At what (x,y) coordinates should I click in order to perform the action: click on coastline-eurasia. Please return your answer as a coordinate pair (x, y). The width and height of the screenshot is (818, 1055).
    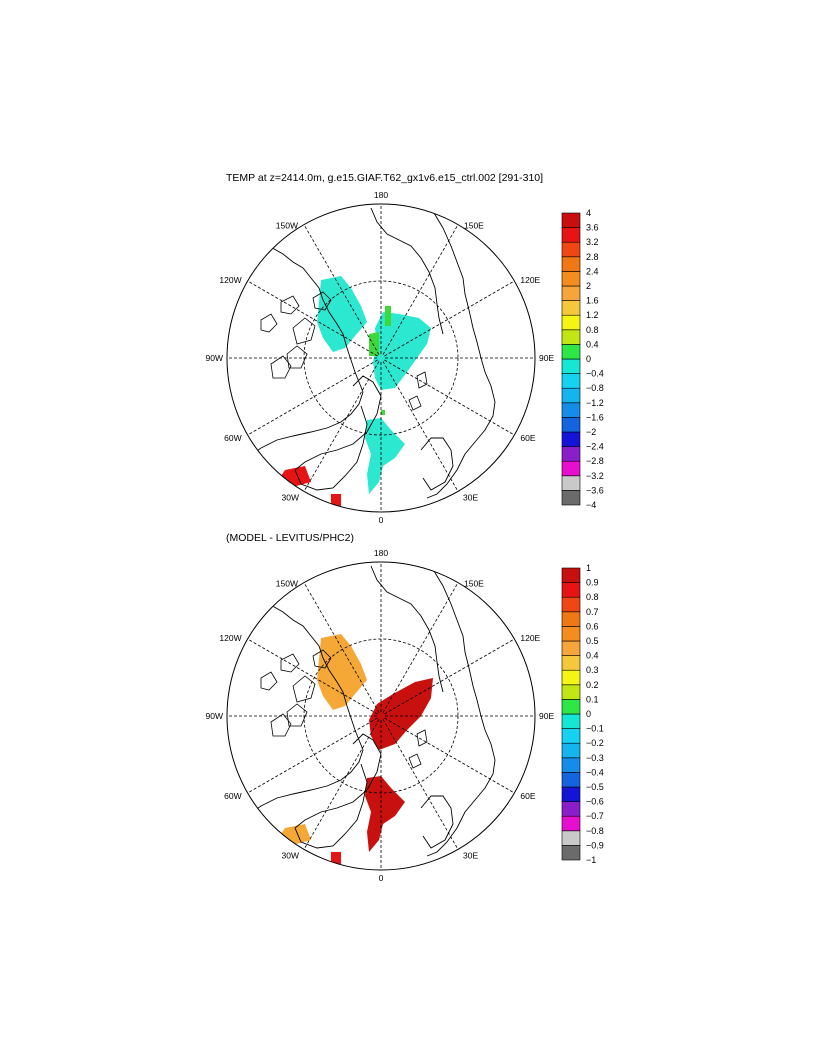
    Looking at the image, I should click on (461, 711).